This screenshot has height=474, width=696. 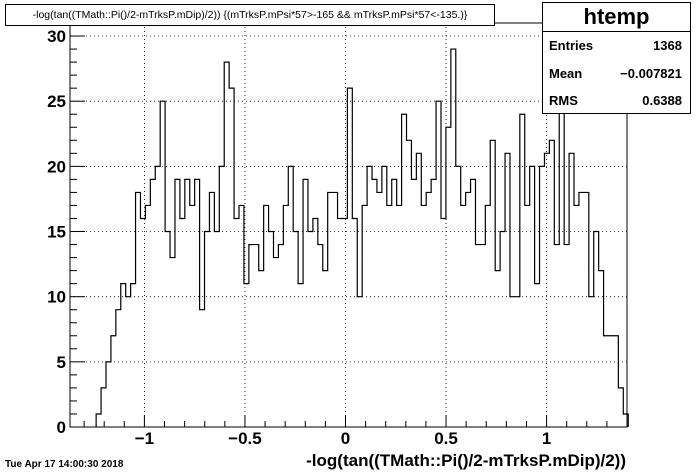 What do you see at coordinates (345, 438) in the screenshot?
I see `x-tick-label: 0` at bounding box center [345, 438].